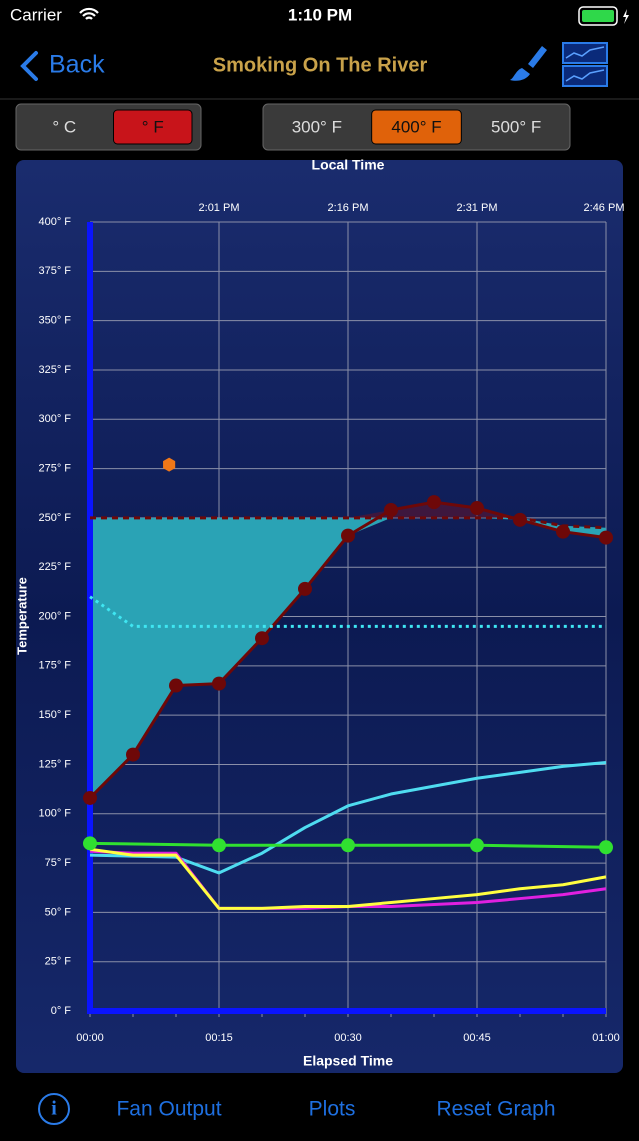 The image size is (639, 1141). What do you see at coordinates (54, 468) in the screenshot?
I see `y-tick-label: 275° F` at bounding box center [54, 468].